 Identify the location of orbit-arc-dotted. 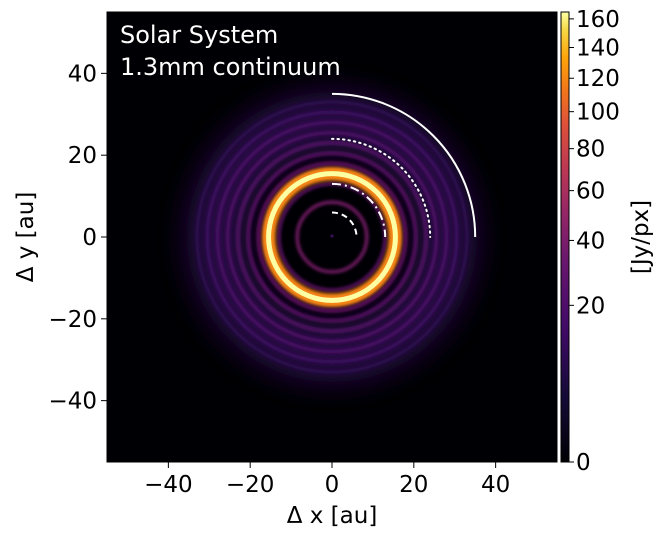
(381, 187).